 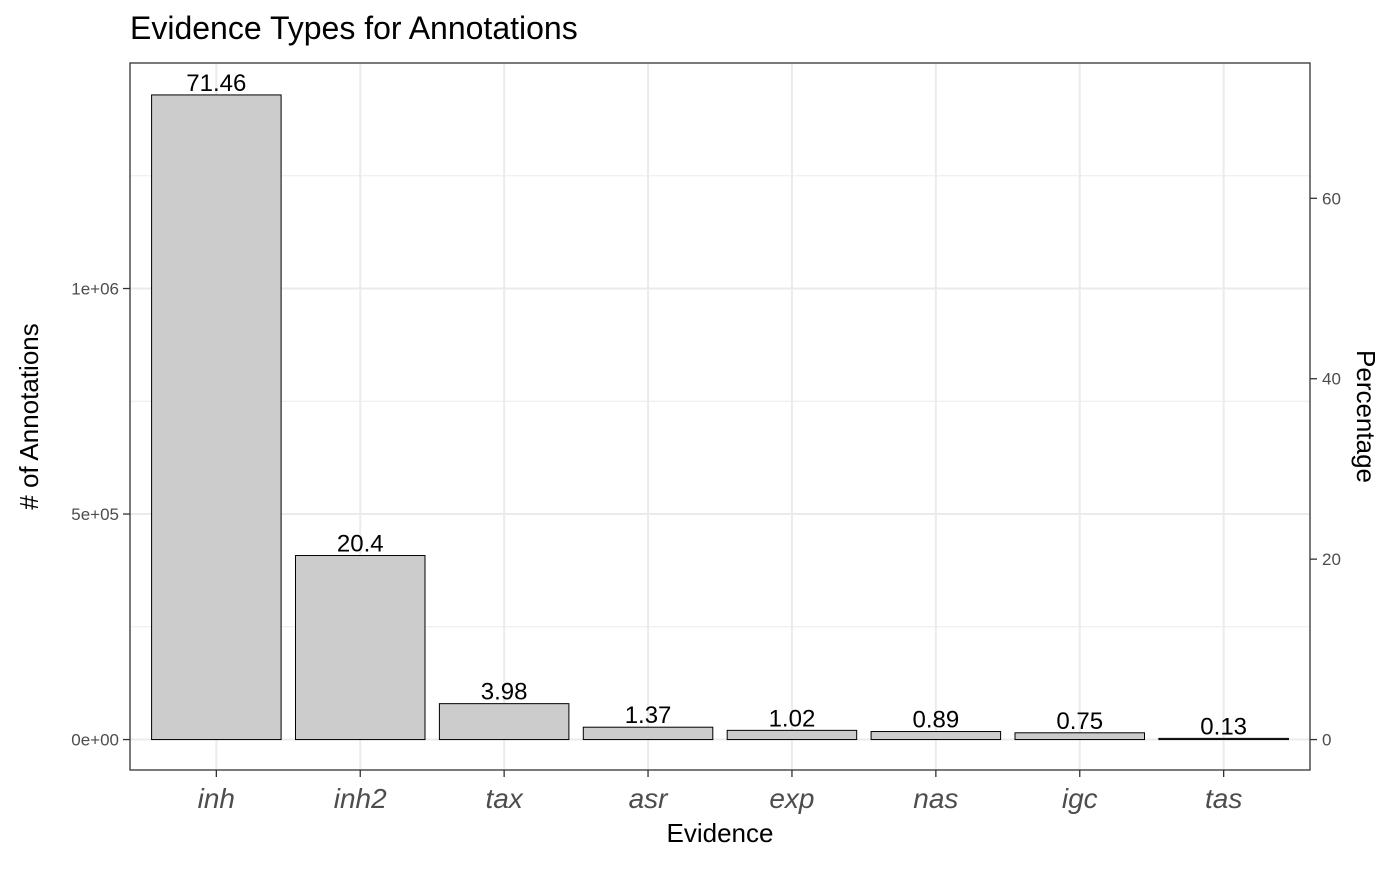 I want to click on data-label: 20.4, so click(x=360, y=544).